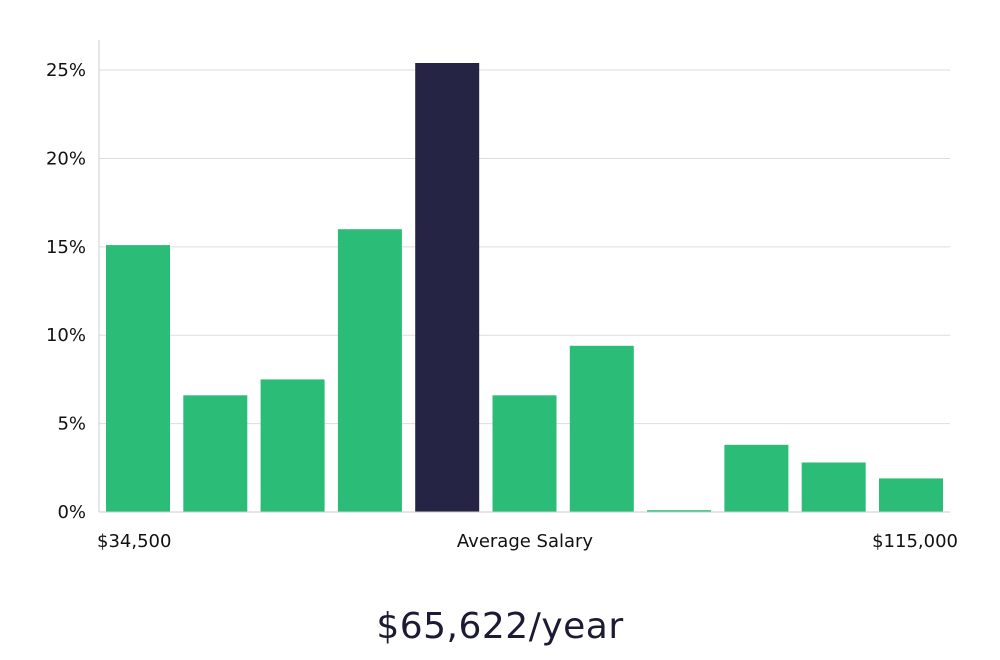  Describe the element at coordinates (66, 70) in the screenshot. I see `y-tick-label: 25%` at that location.